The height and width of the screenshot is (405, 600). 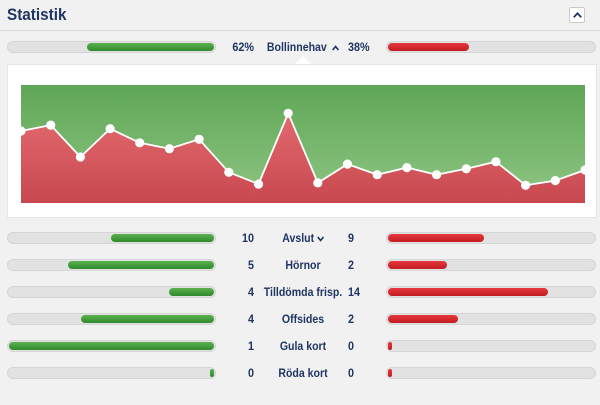 I want to click on stat-label-text: Hörnor, so click(x=303, y=265).